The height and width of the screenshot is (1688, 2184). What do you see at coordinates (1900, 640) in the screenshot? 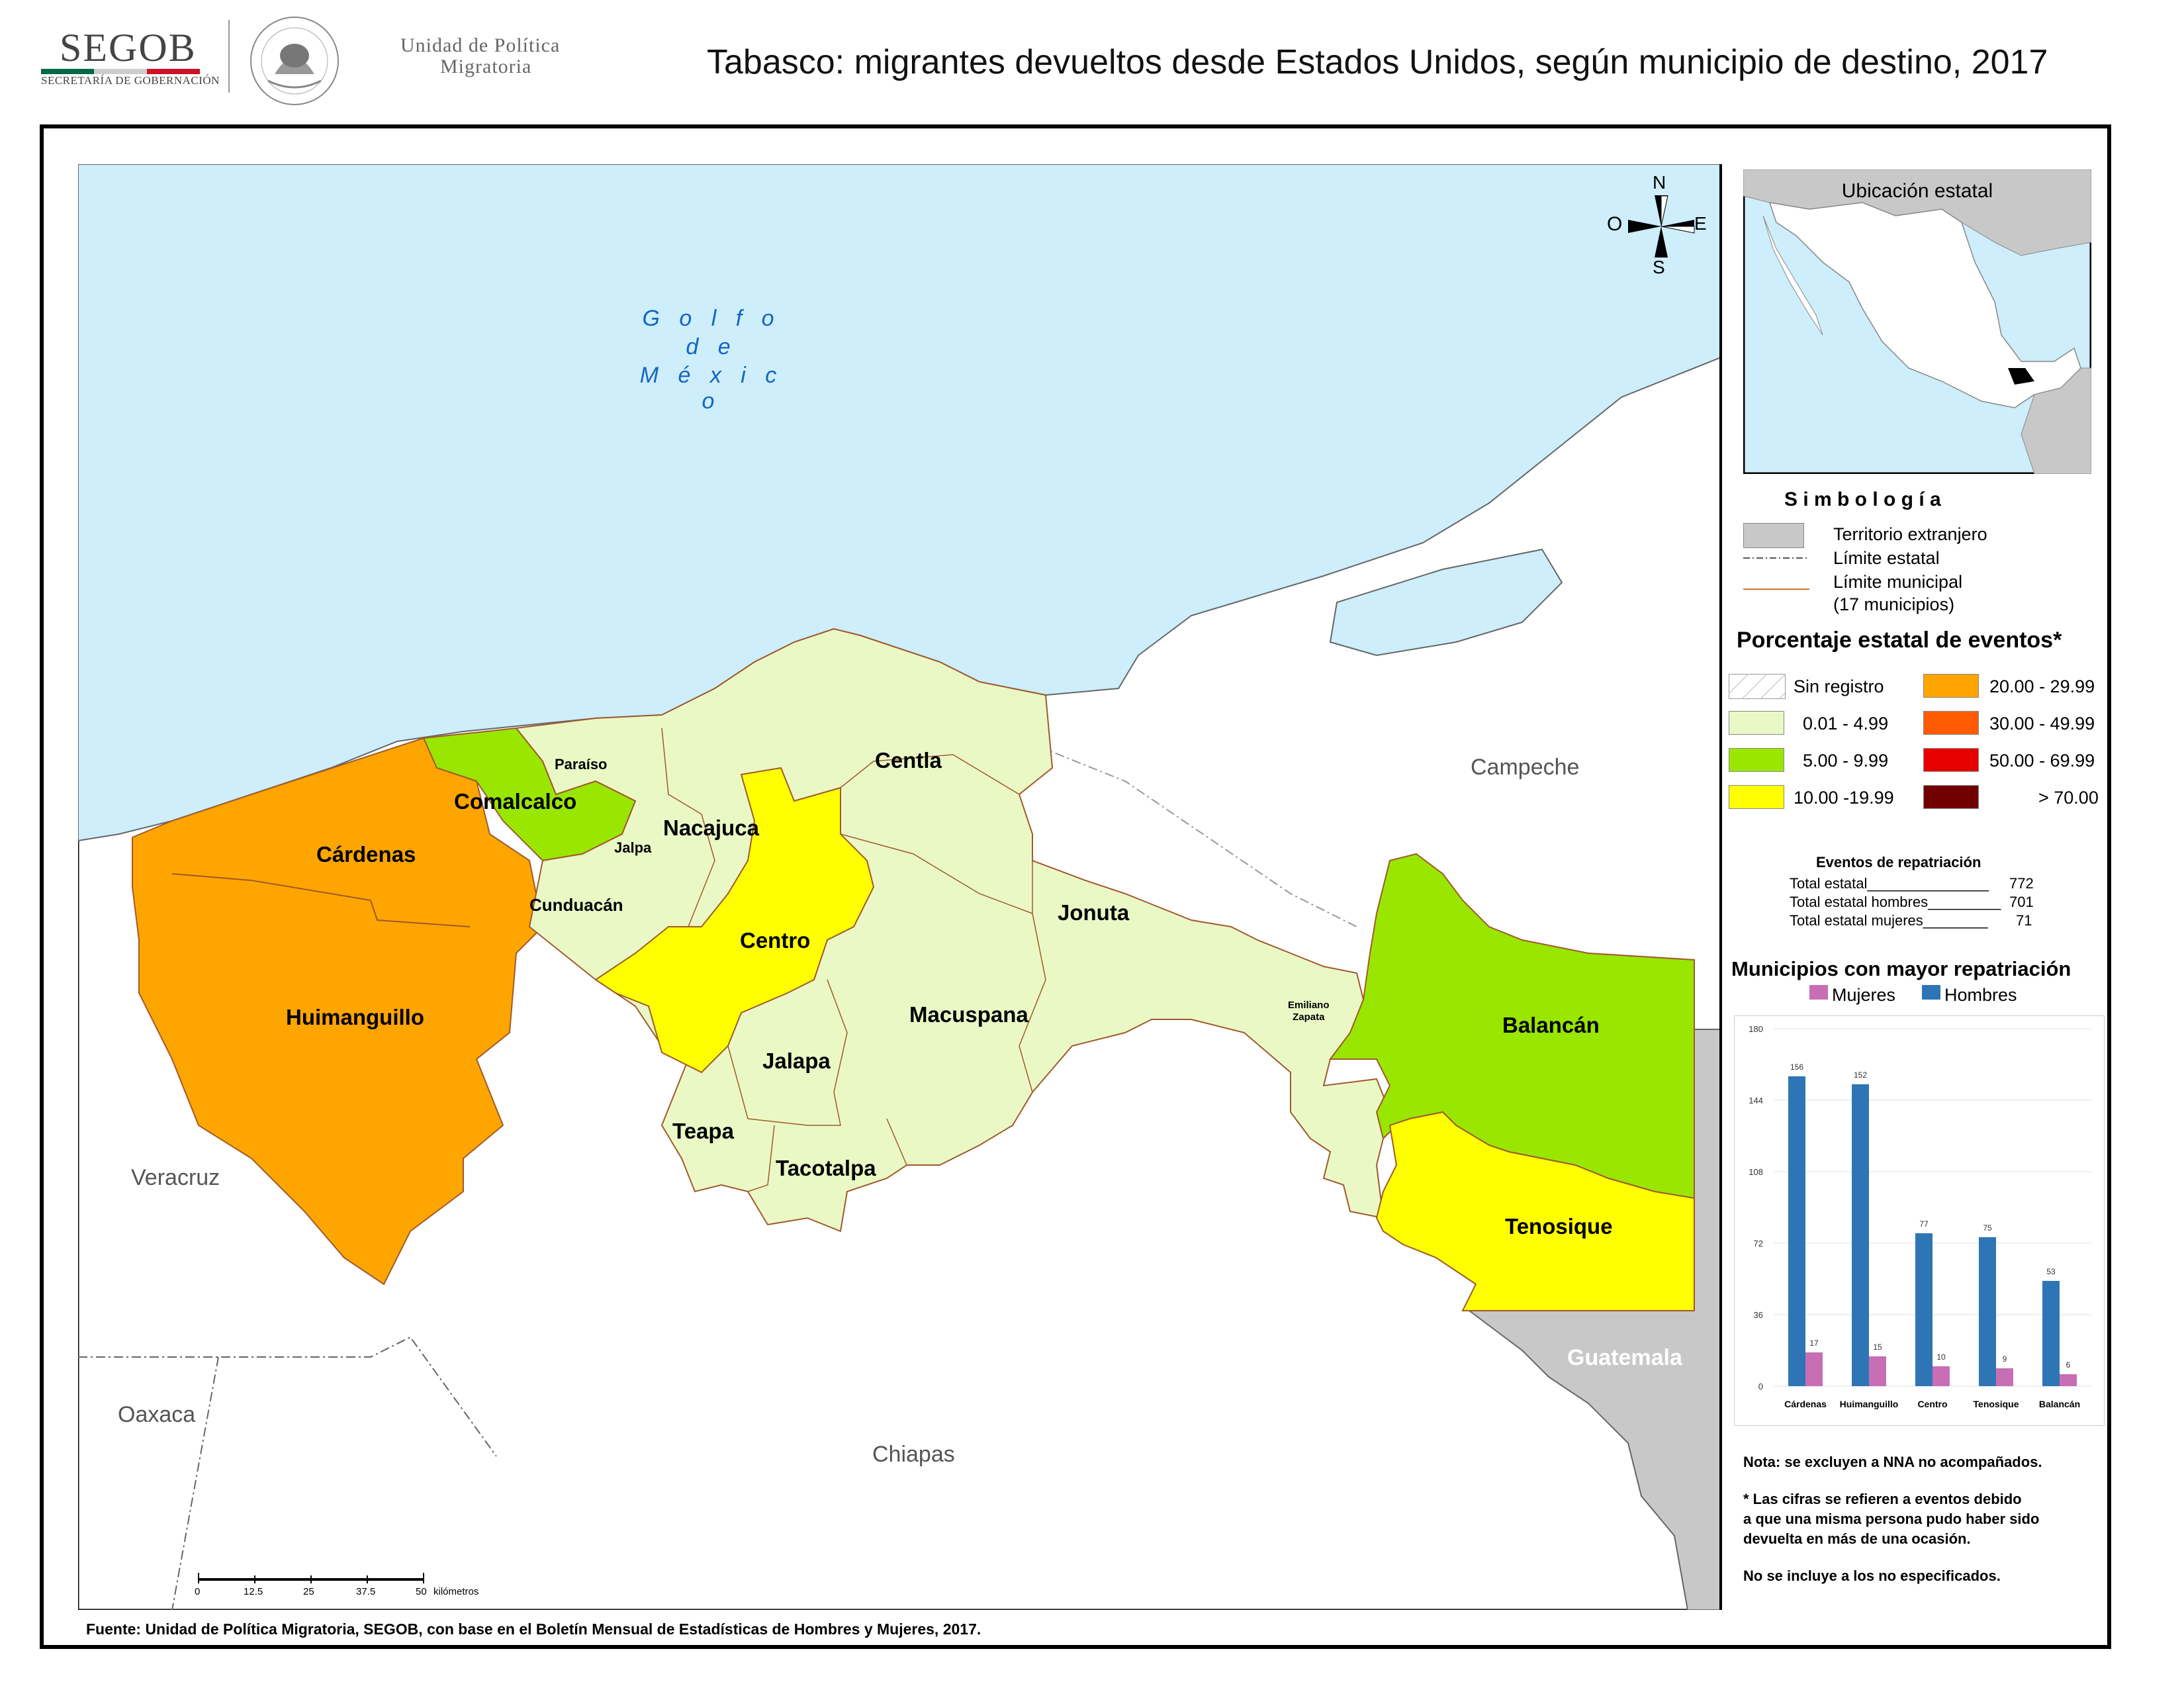
I see `pct-legend-title: Porcentaje estatal de eventos*` at bounding box center [1900, 640].